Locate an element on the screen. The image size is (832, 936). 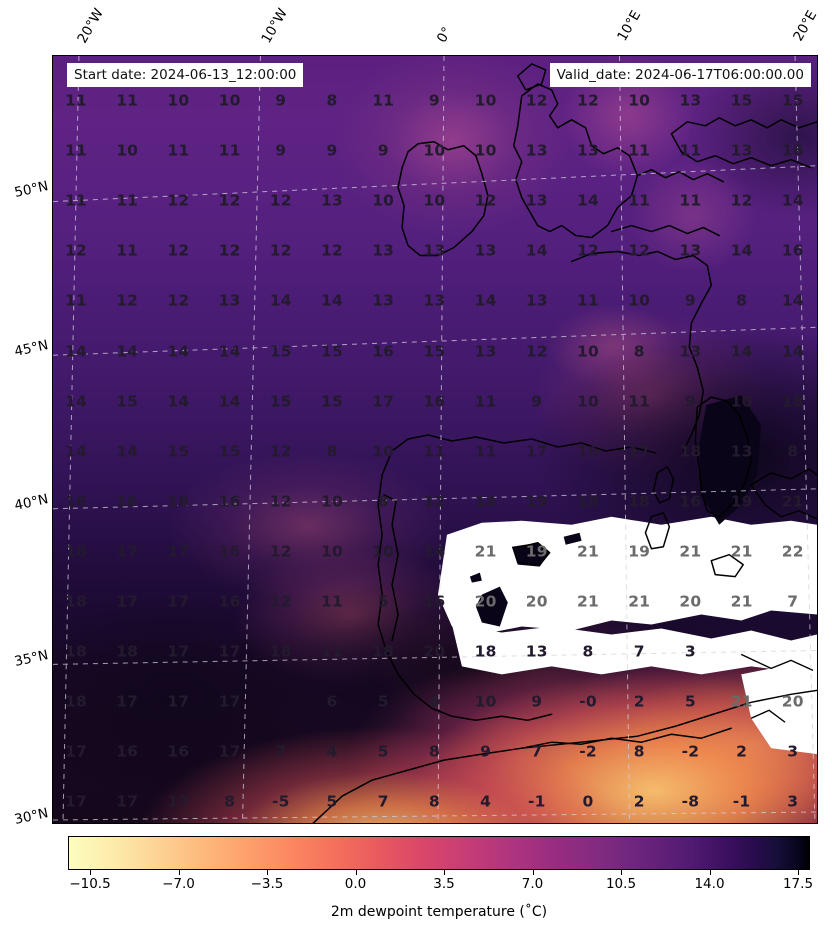
colorbar-tick-label: −7.0 is located at coordinates (178, 884).